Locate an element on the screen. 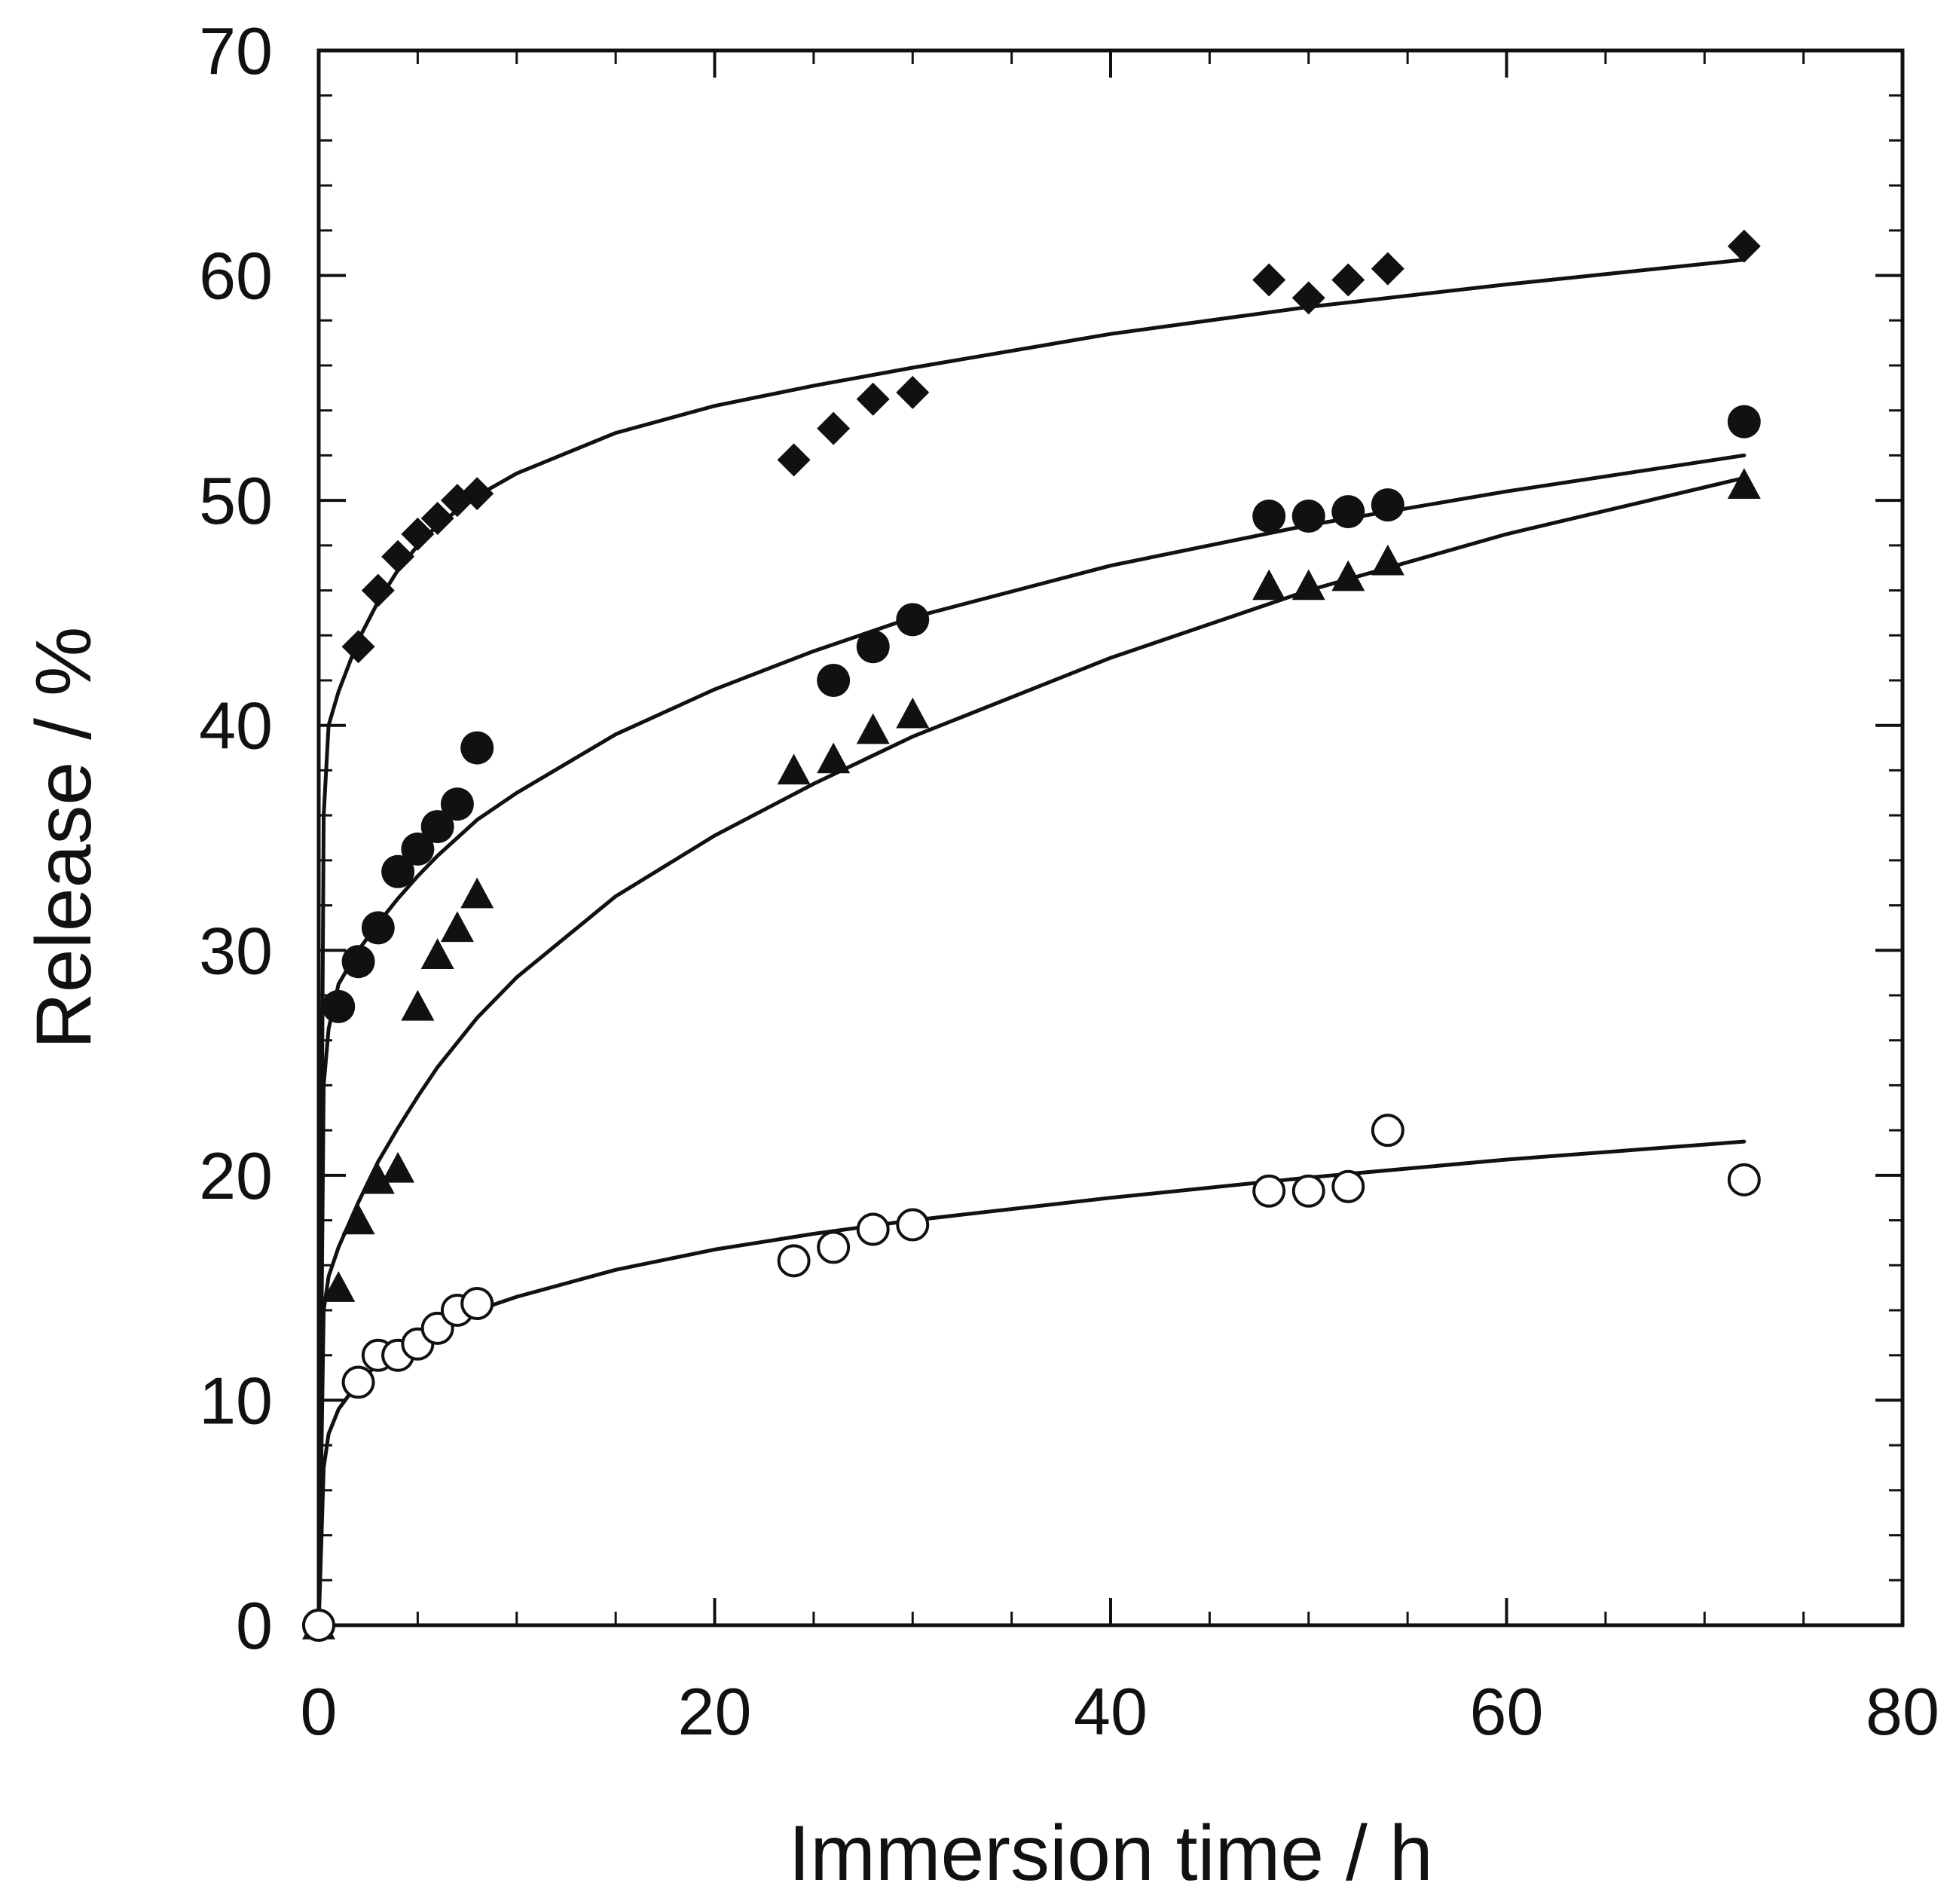 The height and width of the screenshot is (1904, 1953). y-tick-label: 30 is located at coordinates (236, 950).